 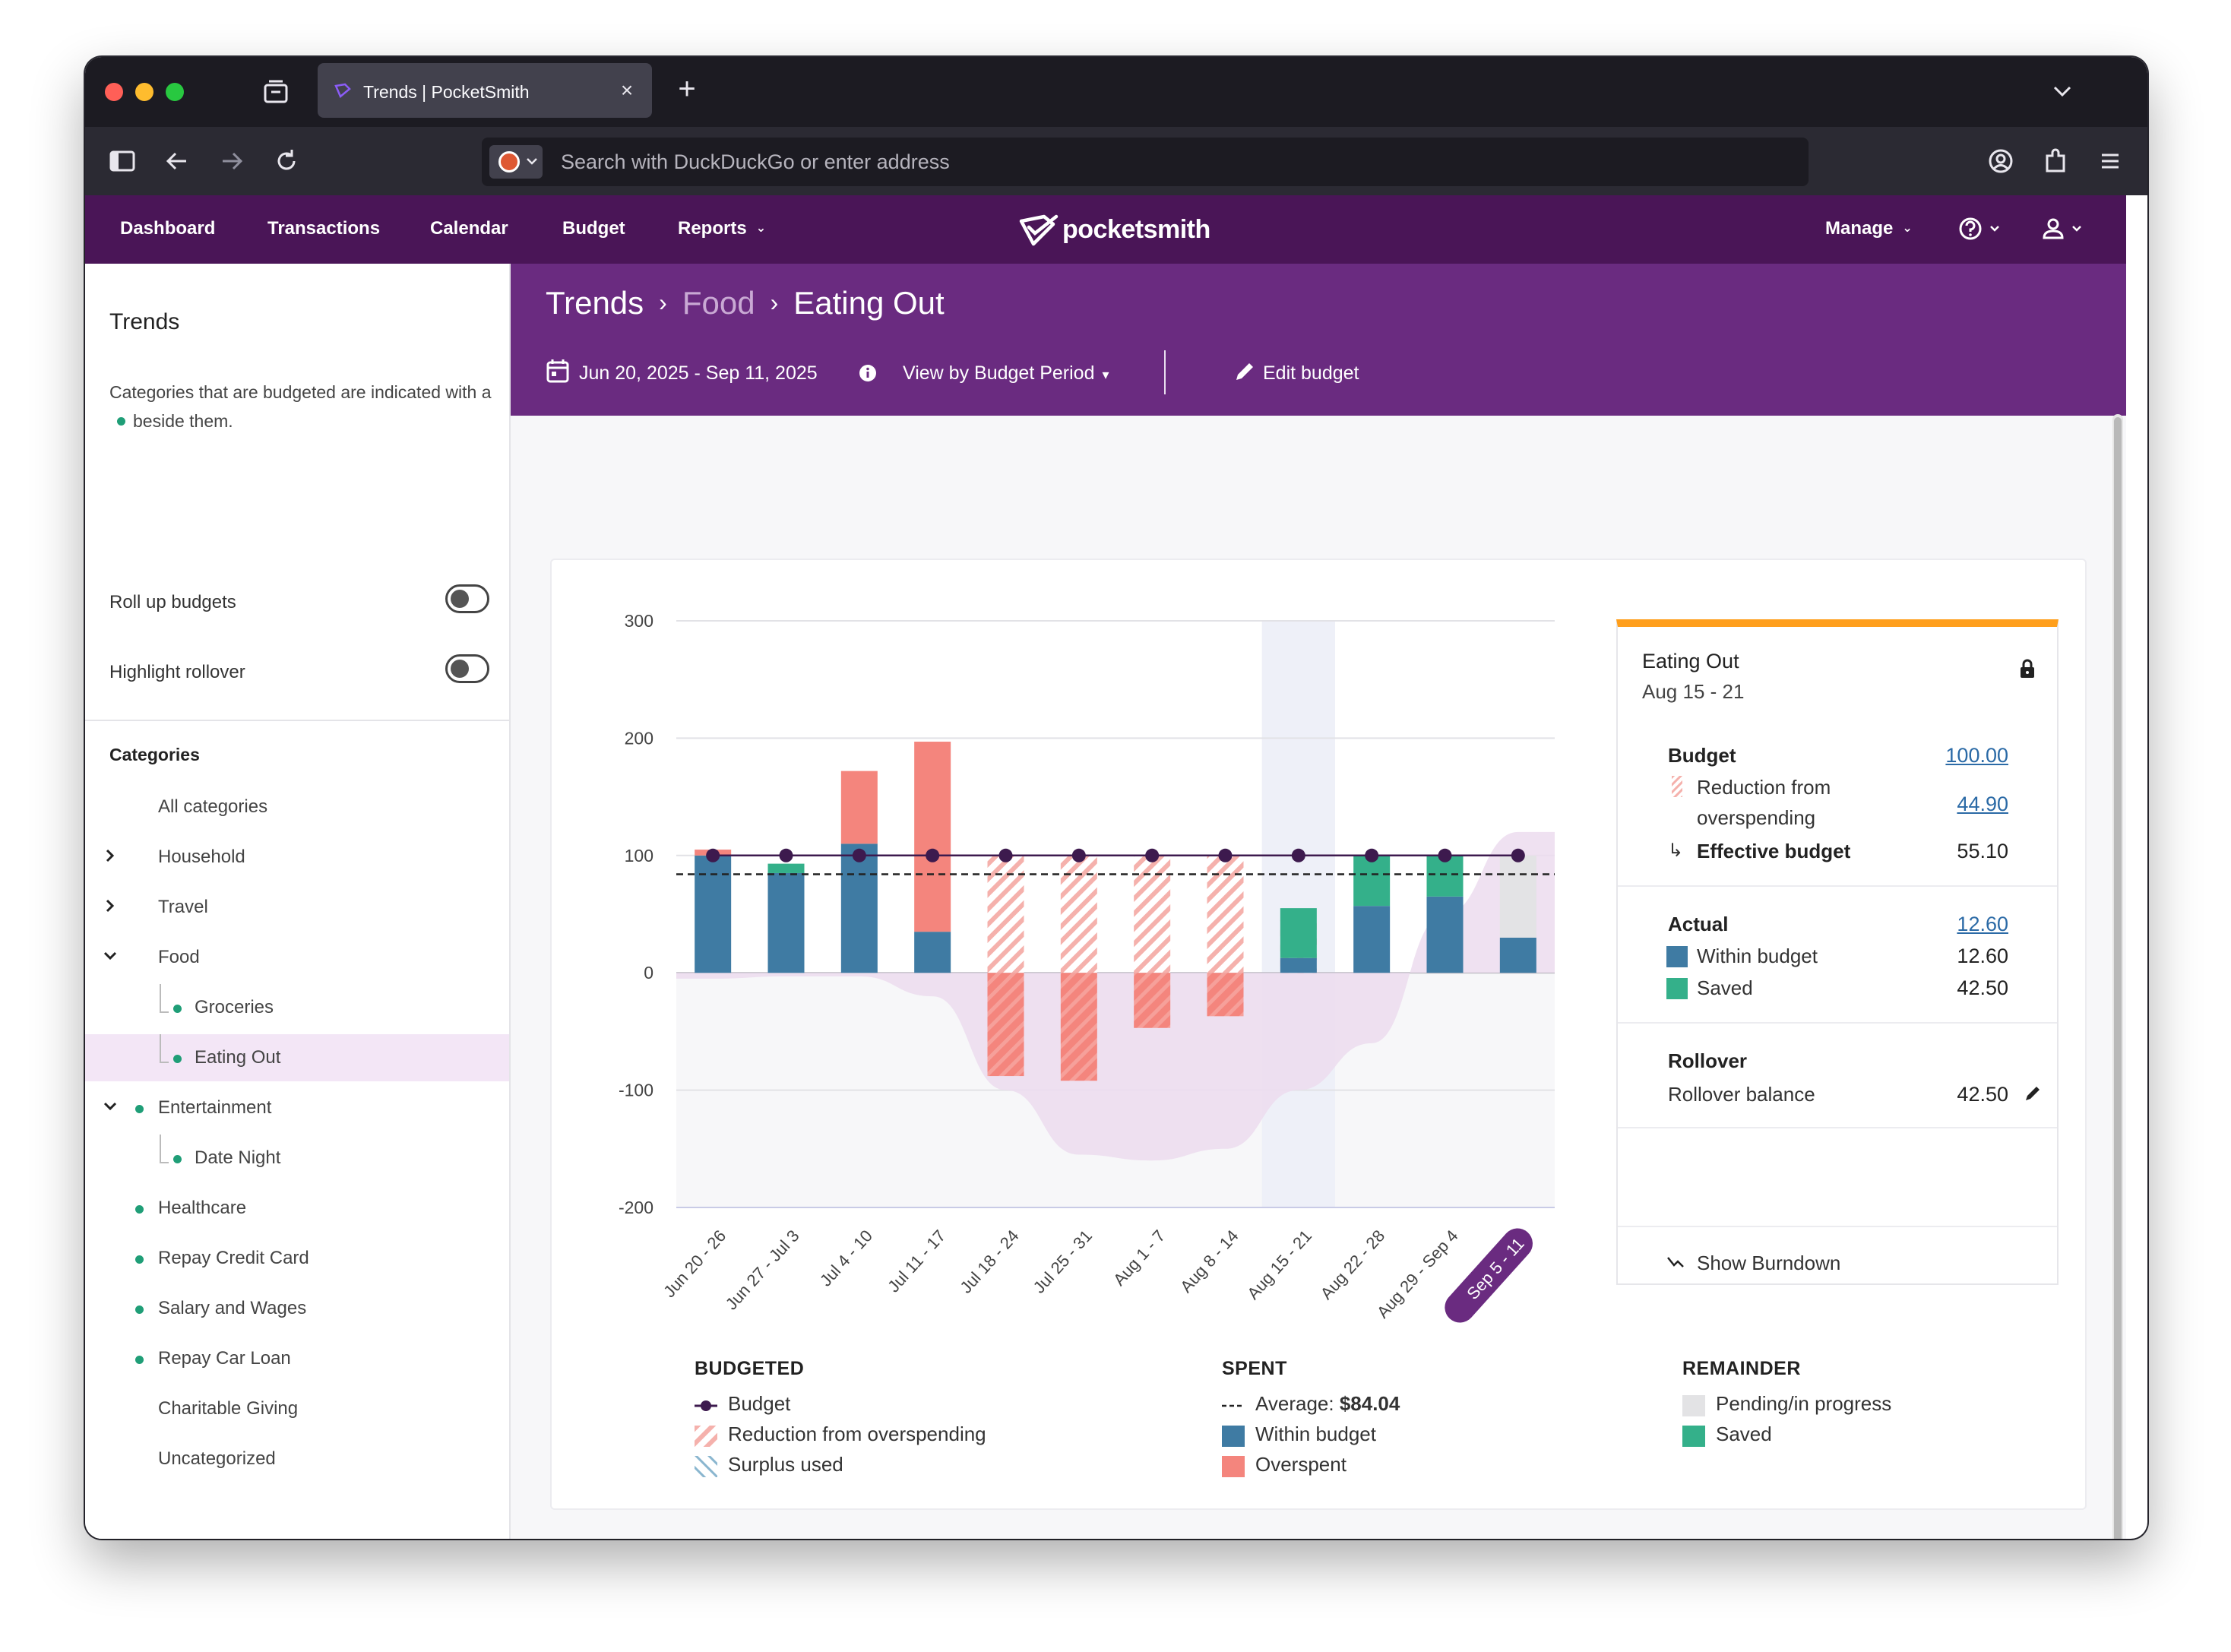 I want to click on nav-transactions: Transactions, so click(x=324, y=228).